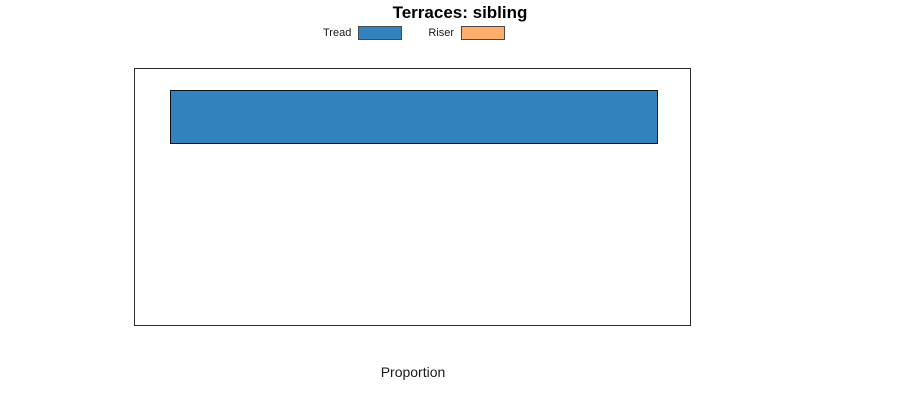 Image resolution: width=900 pixels, height=400 pixels. Describe the element at coordinates (441, 33) in the screenshot. I see `legend-item-label: Riser` at that location.